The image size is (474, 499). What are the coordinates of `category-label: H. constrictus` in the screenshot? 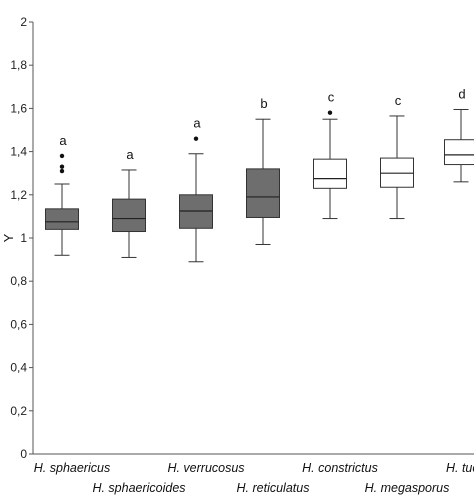 It's located at (340, 468).